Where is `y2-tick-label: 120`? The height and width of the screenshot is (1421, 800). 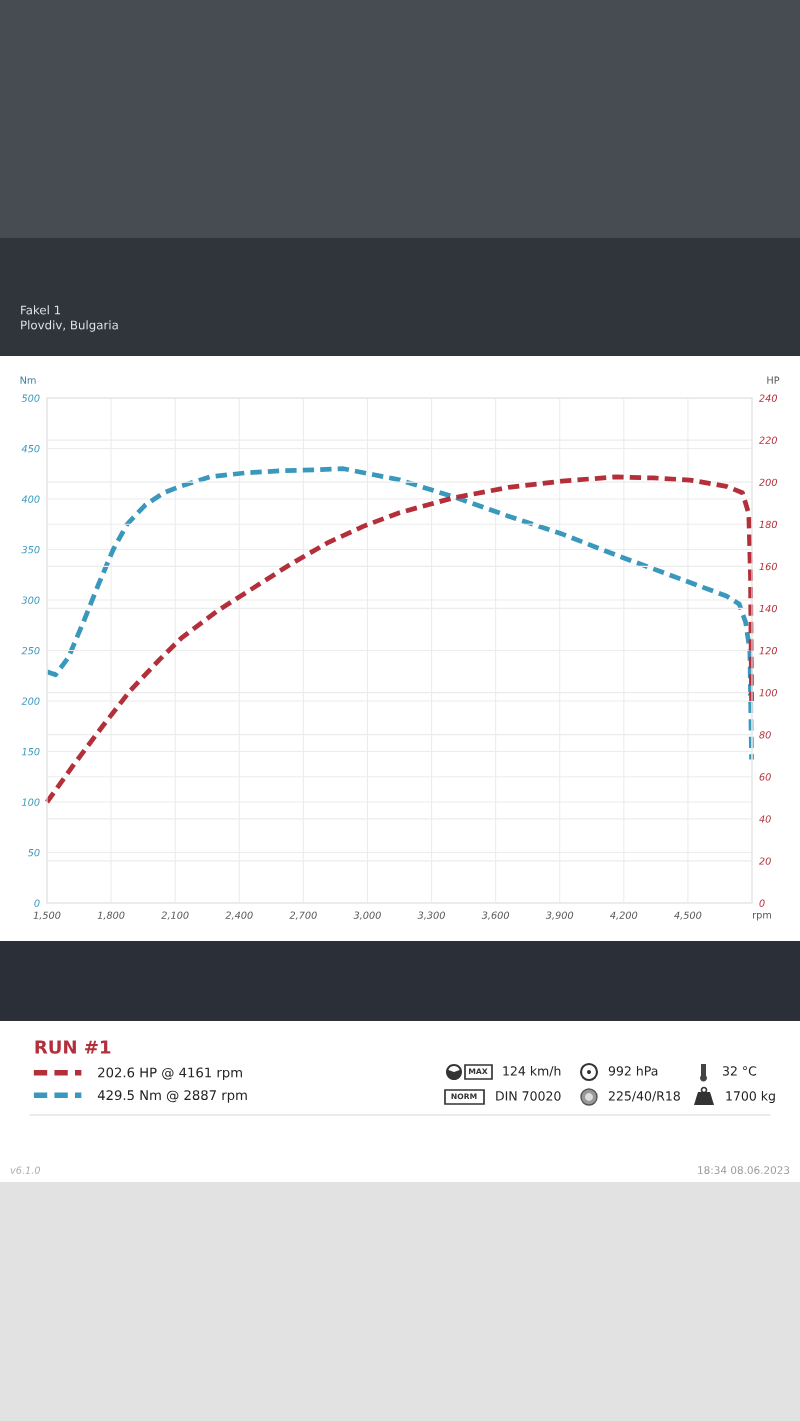
y2-tick-label: 120 is located at coordinates (768, 650).